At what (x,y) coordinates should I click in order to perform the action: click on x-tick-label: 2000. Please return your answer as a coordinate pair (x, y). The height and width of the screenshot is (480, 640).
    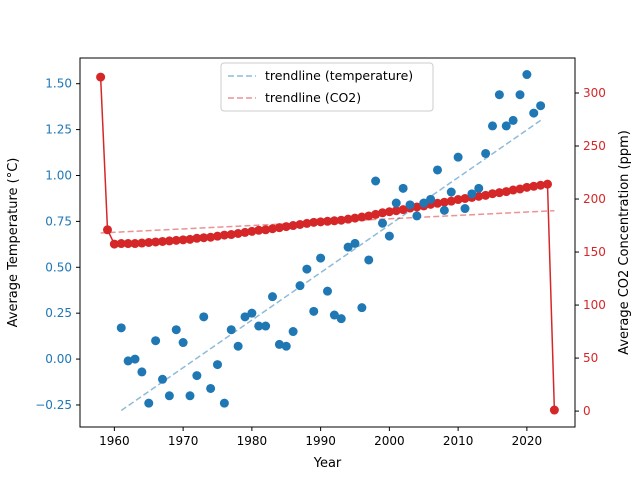
    Looking at the image, I should click on (389, 441).